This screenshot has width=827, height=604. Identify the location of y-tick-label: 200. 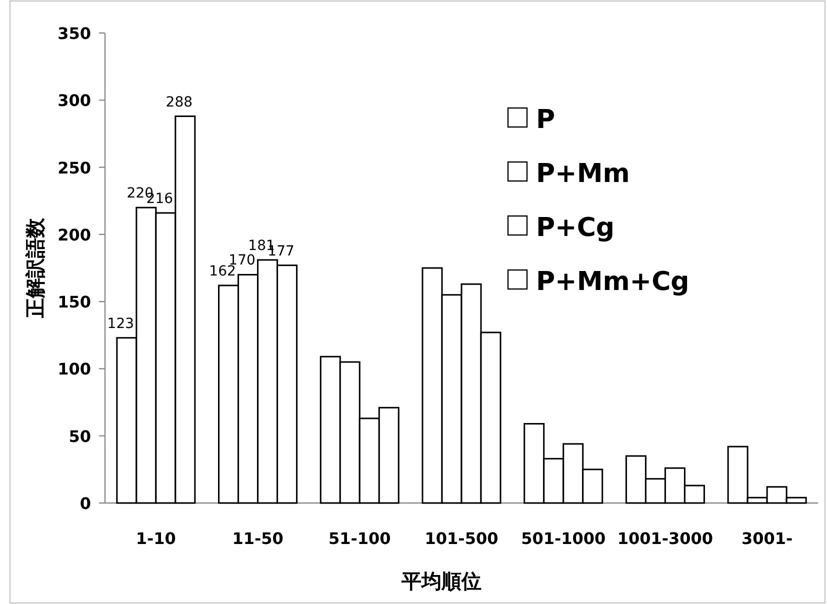
(74, 234).